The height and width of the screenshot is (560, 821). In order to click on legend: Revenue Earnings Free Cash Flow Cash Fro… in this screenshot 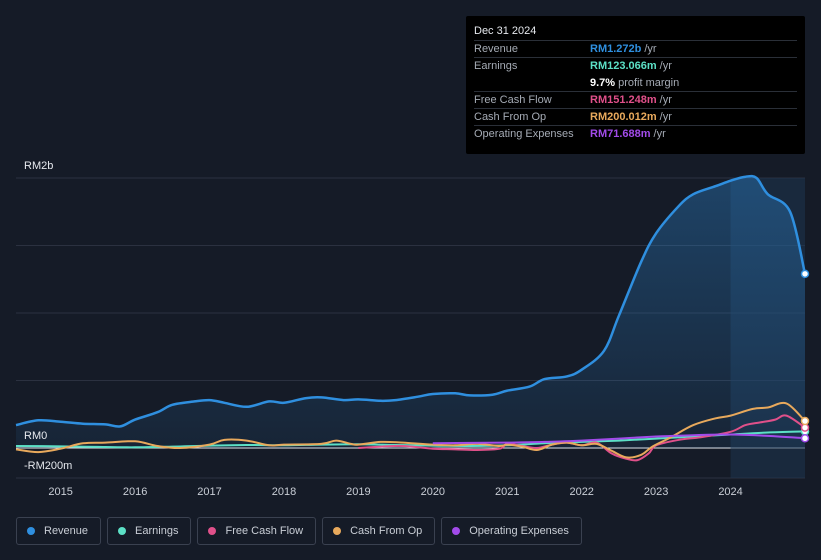, I will do `click(299, 531)`.